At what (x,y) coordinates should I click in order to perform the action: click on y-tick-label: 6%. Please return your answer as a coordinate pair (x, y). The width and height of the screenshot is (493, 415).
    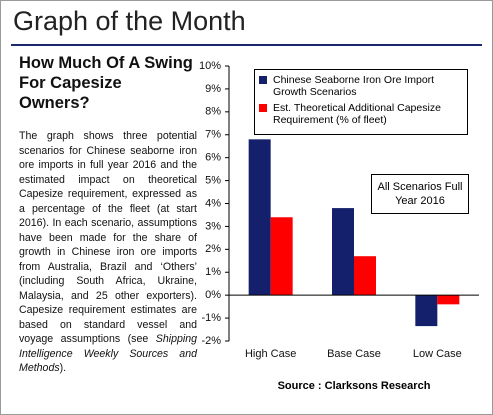
    Looking at the image, I should click on (213, 158).